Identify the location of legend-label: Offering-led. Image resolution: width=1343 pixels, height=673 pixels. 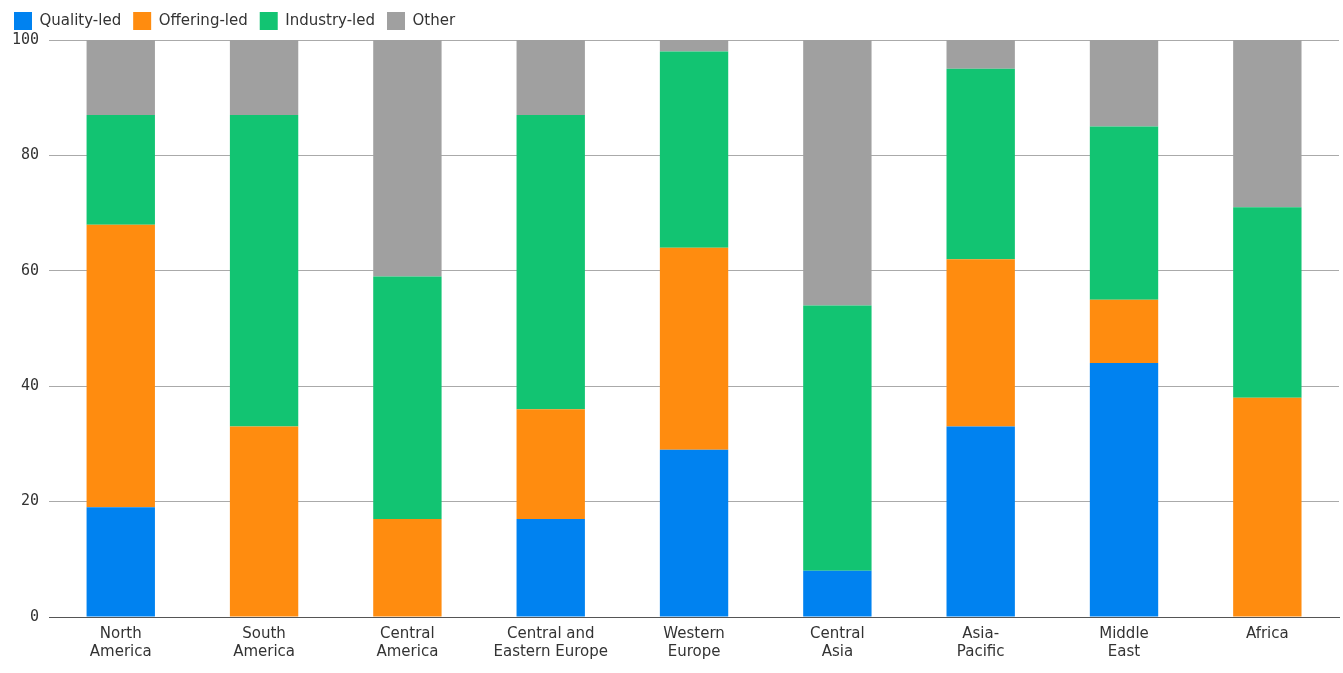
(203, 19).